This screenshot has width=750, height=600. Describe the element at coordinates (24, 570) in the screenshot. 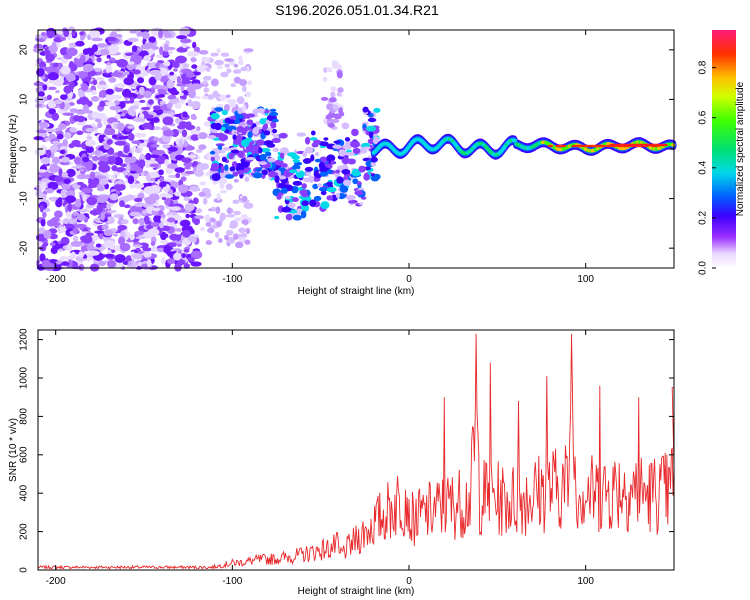

I see `snr-ytick-label: 0` at that location.